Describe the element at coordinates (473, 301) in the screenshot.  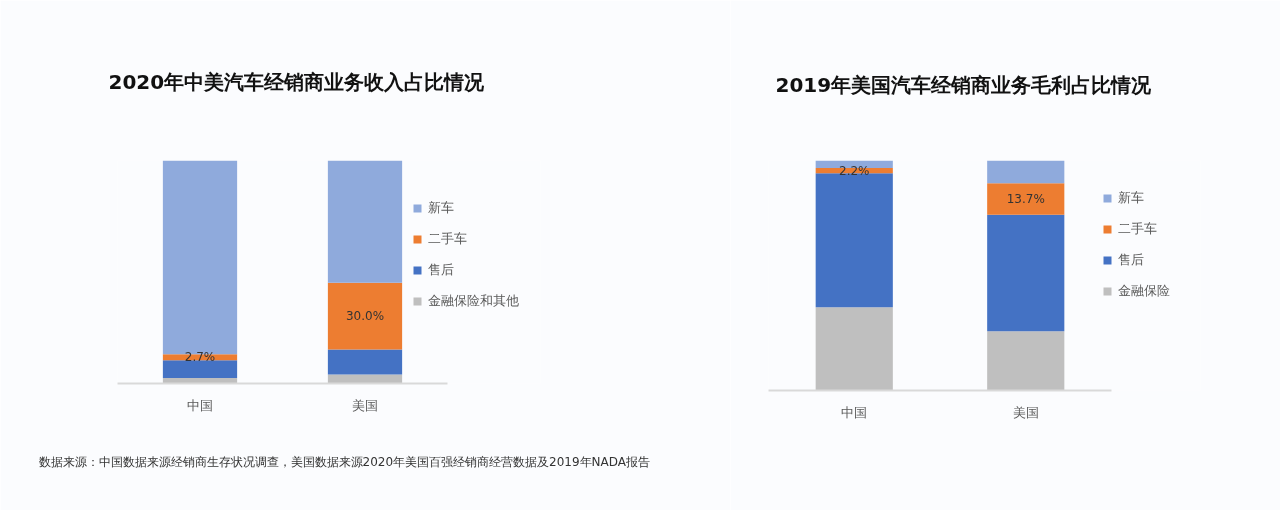
I see `legend-label: 金融保险和其他` at that location.